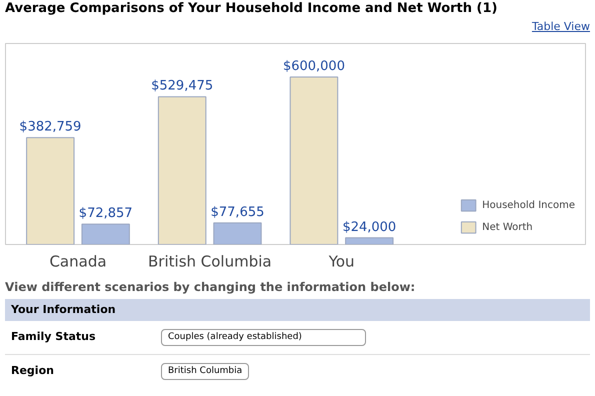  Describe the element at coordinates (210, 287) in the screenshot. I see `text: View different scenarios by changing the information below:` at that location.